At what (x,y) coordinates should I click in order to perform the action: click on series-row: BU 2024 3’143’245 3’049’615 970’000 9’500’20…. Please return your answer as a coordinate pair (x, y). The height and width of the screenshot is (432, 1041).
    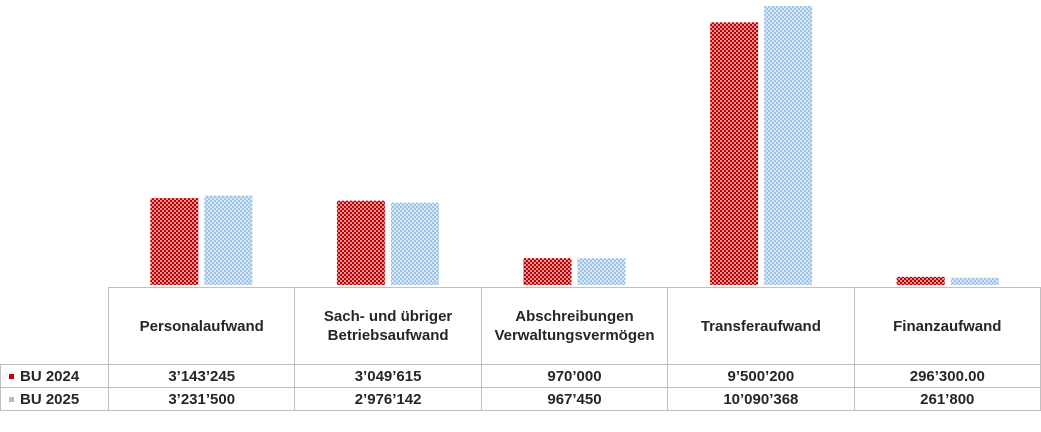
    Looking at the image, I should click on (520, 376).